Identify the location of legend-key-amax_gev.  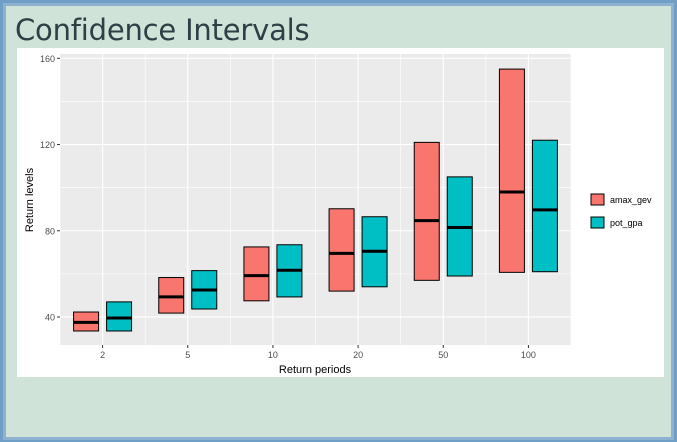
(597, 199).